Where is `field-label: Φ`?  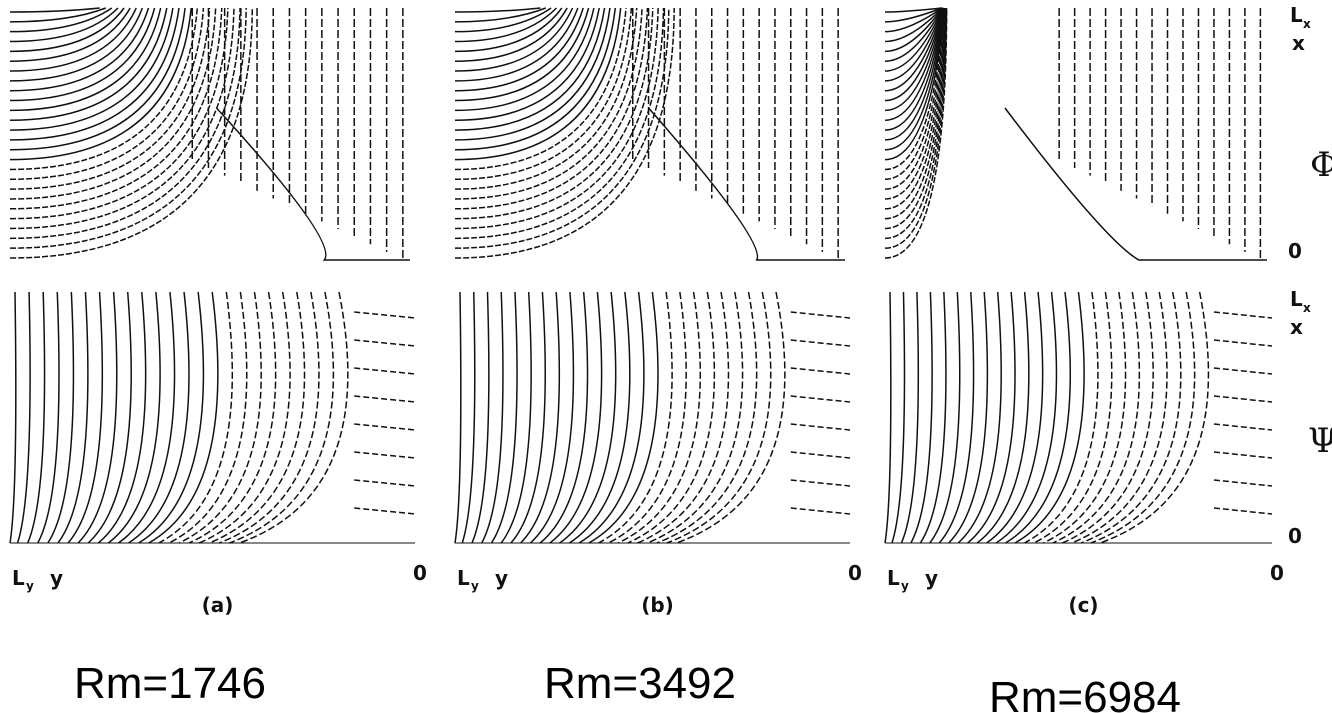 field-label: Φ is located at coordinates (1321, 165).